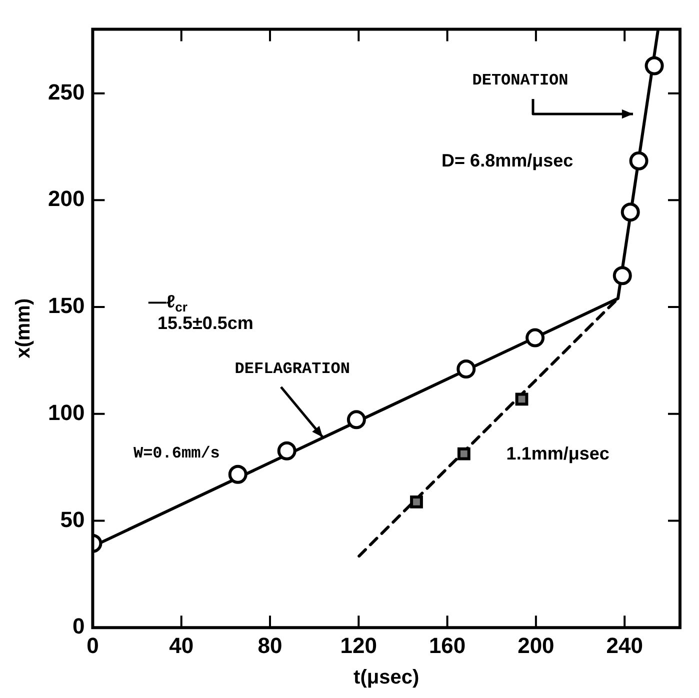  What do you see at coordinates (270, 645) in the screenshot?
I see `x-tick-label: 80` at bounding box center [270, 645].